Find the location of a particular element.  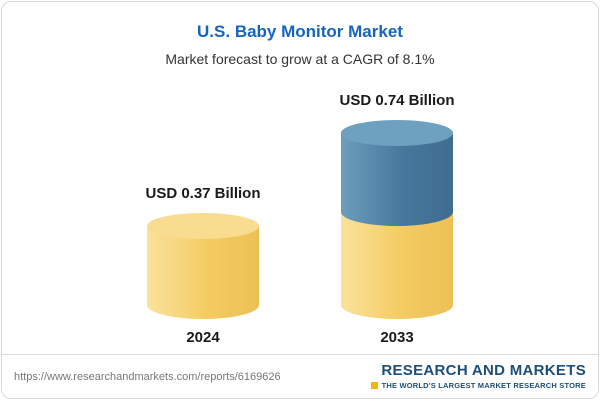

logo-gold-square-icon is located at coordinates (374, 386).